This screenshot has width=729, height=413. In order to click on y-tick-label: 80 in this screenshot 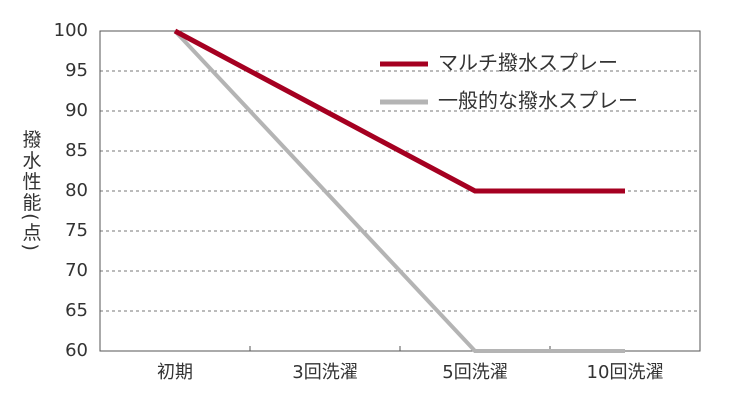, I will do `click(76, 190)`.